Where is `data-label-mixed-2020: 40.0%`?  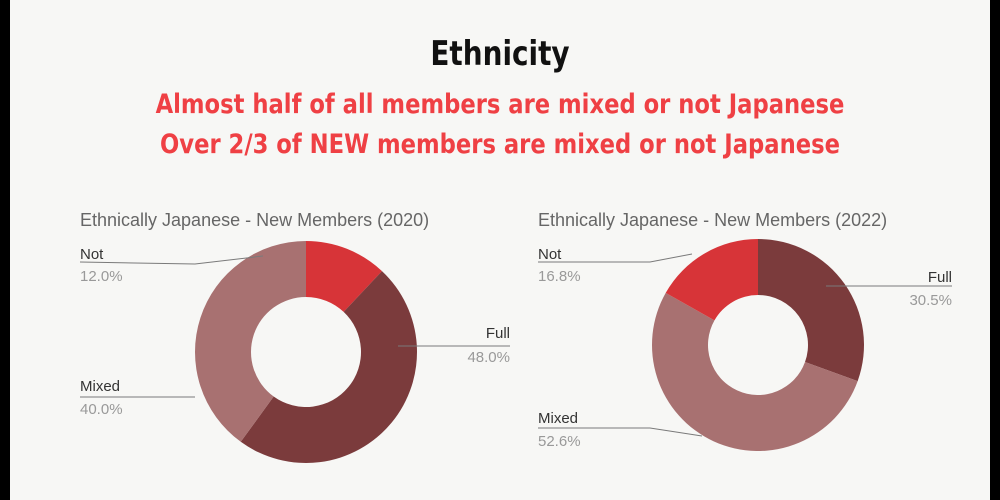 data-label-mixed-2020: 40.0% is located at coordinates (101, 409).